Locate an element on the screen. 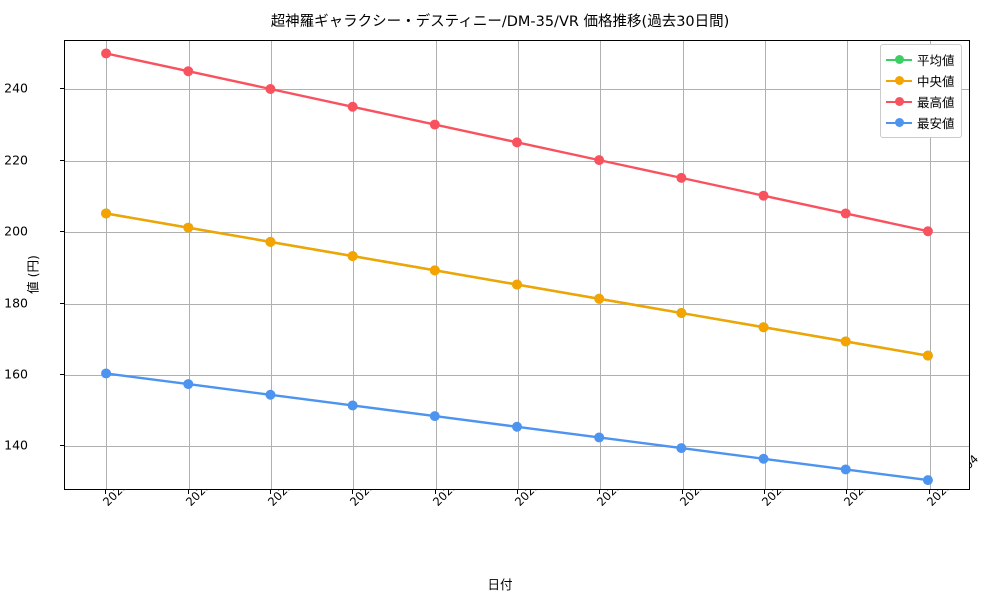  legend-label: 中央値 is located at coordinates (936, 81).